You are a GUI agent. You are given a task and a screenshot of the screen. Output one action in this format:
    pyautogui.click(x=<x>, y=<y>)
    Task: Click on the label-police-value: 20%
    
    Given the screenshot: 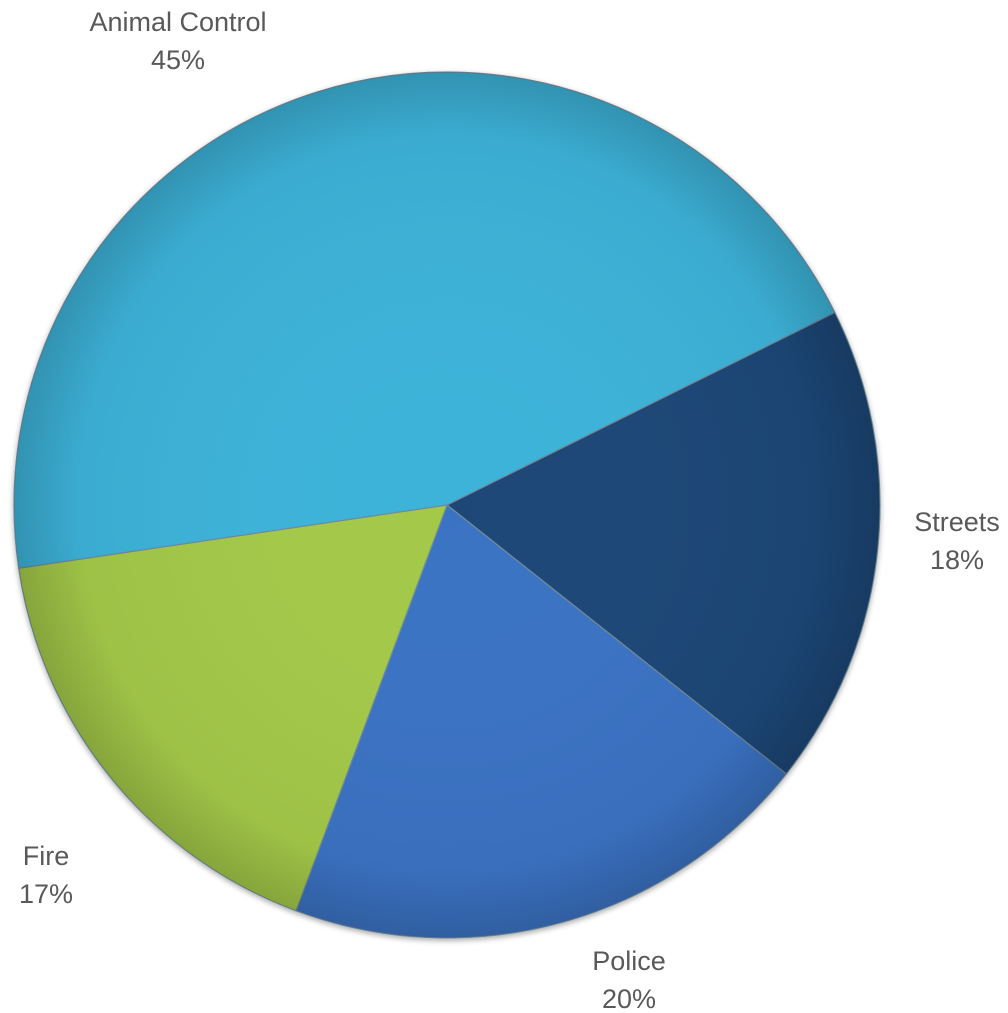 What is the action you would take?
    pyautogui.click(x=629, y=998)
    